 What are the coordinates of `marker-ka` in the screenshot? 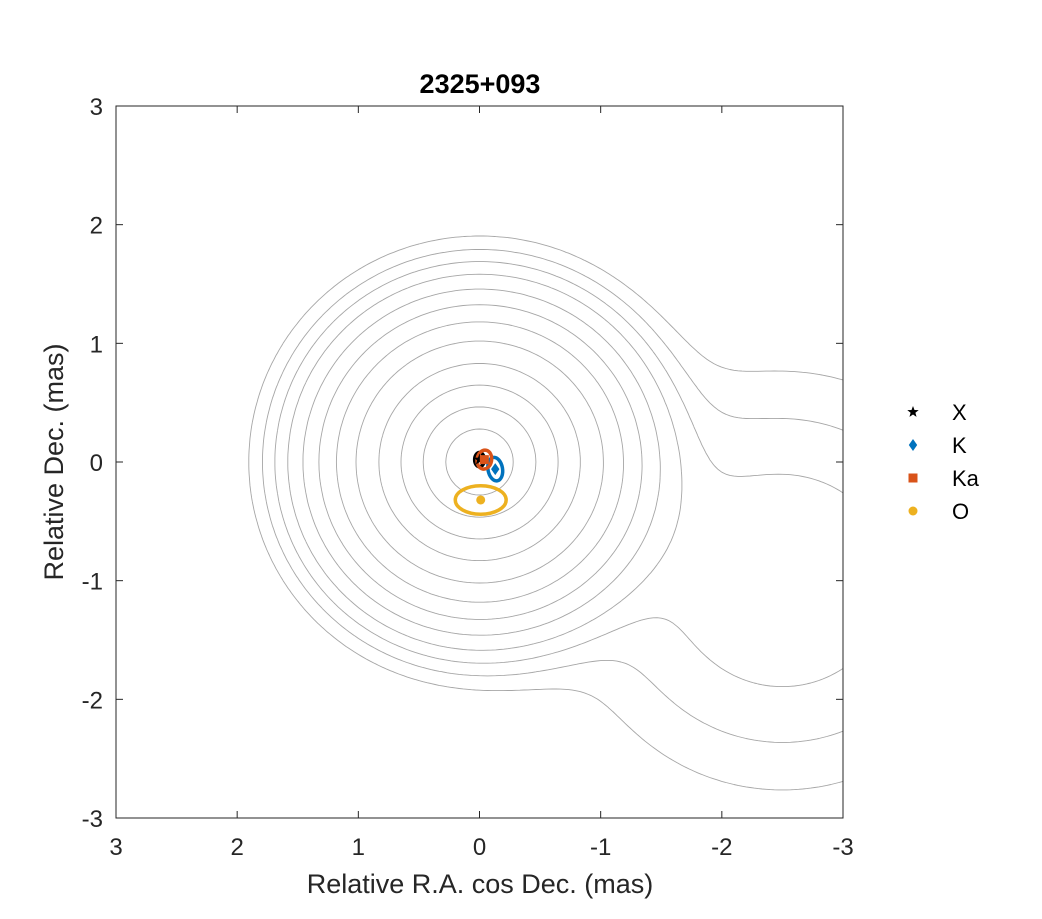 It's located at (484, 460).